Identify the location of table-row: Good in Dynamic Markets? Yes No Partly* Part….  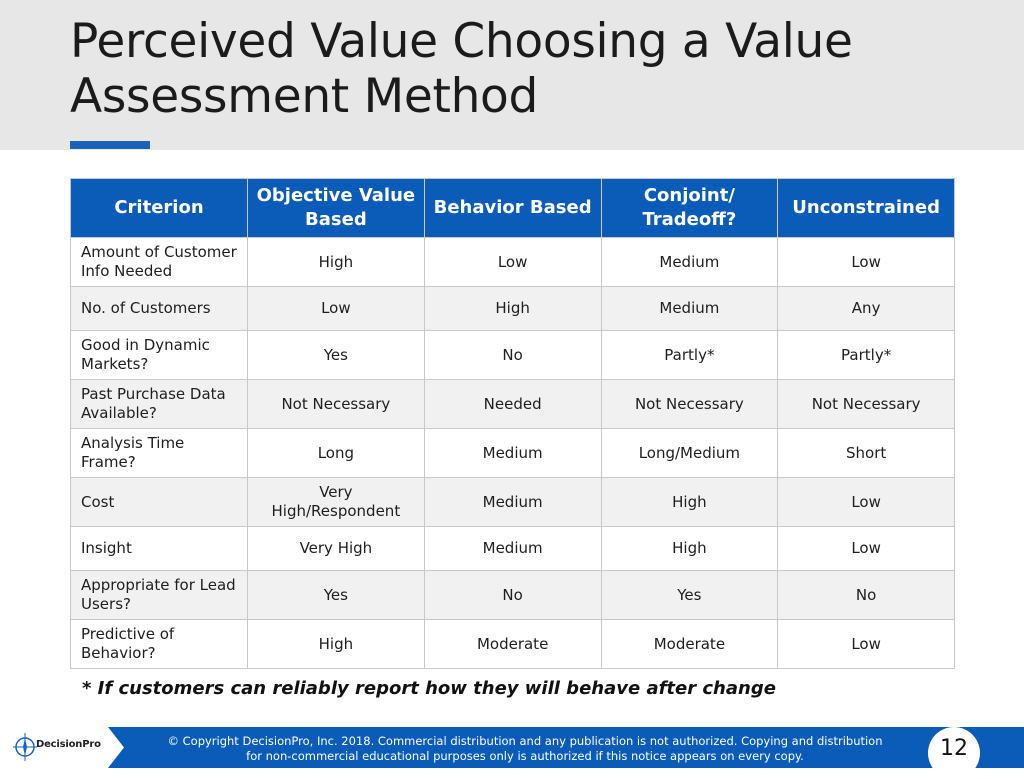
(512, 355).